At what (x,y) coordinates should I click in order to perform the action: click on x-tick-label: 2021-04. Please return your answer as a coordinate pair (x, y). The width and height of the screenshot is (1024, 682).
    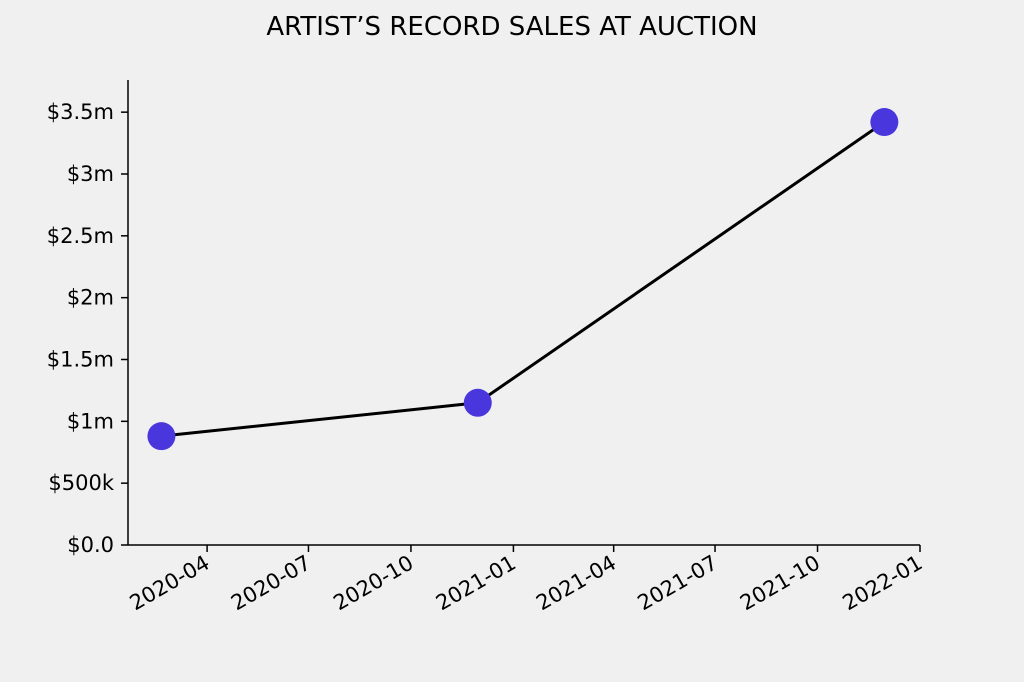
    Looking at the image, I should click on (576, 583).